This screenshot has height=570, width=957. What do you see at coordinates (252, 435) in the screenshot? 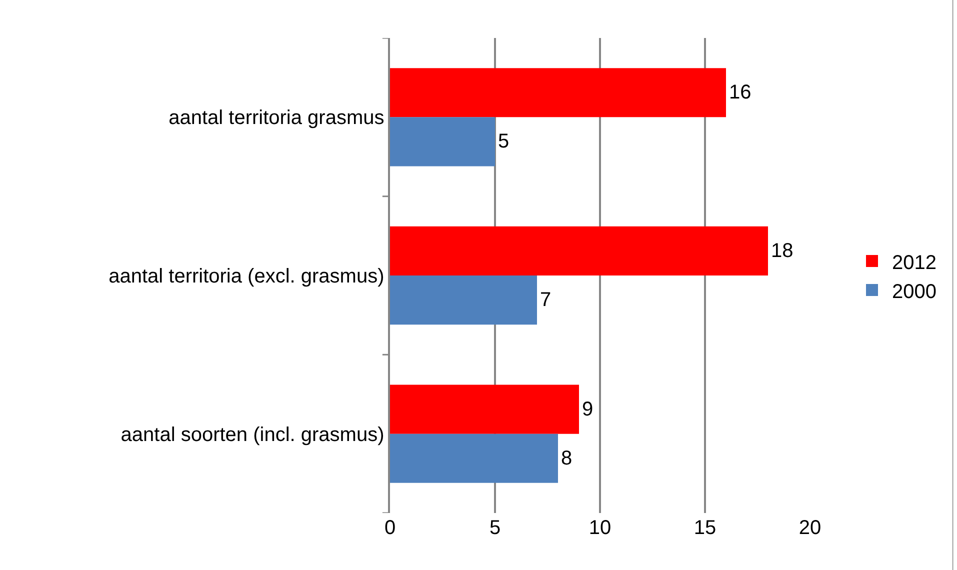
I see `y-tick-label: aantal soorten (incl. grasmus)` at bounding box center [252, 435].